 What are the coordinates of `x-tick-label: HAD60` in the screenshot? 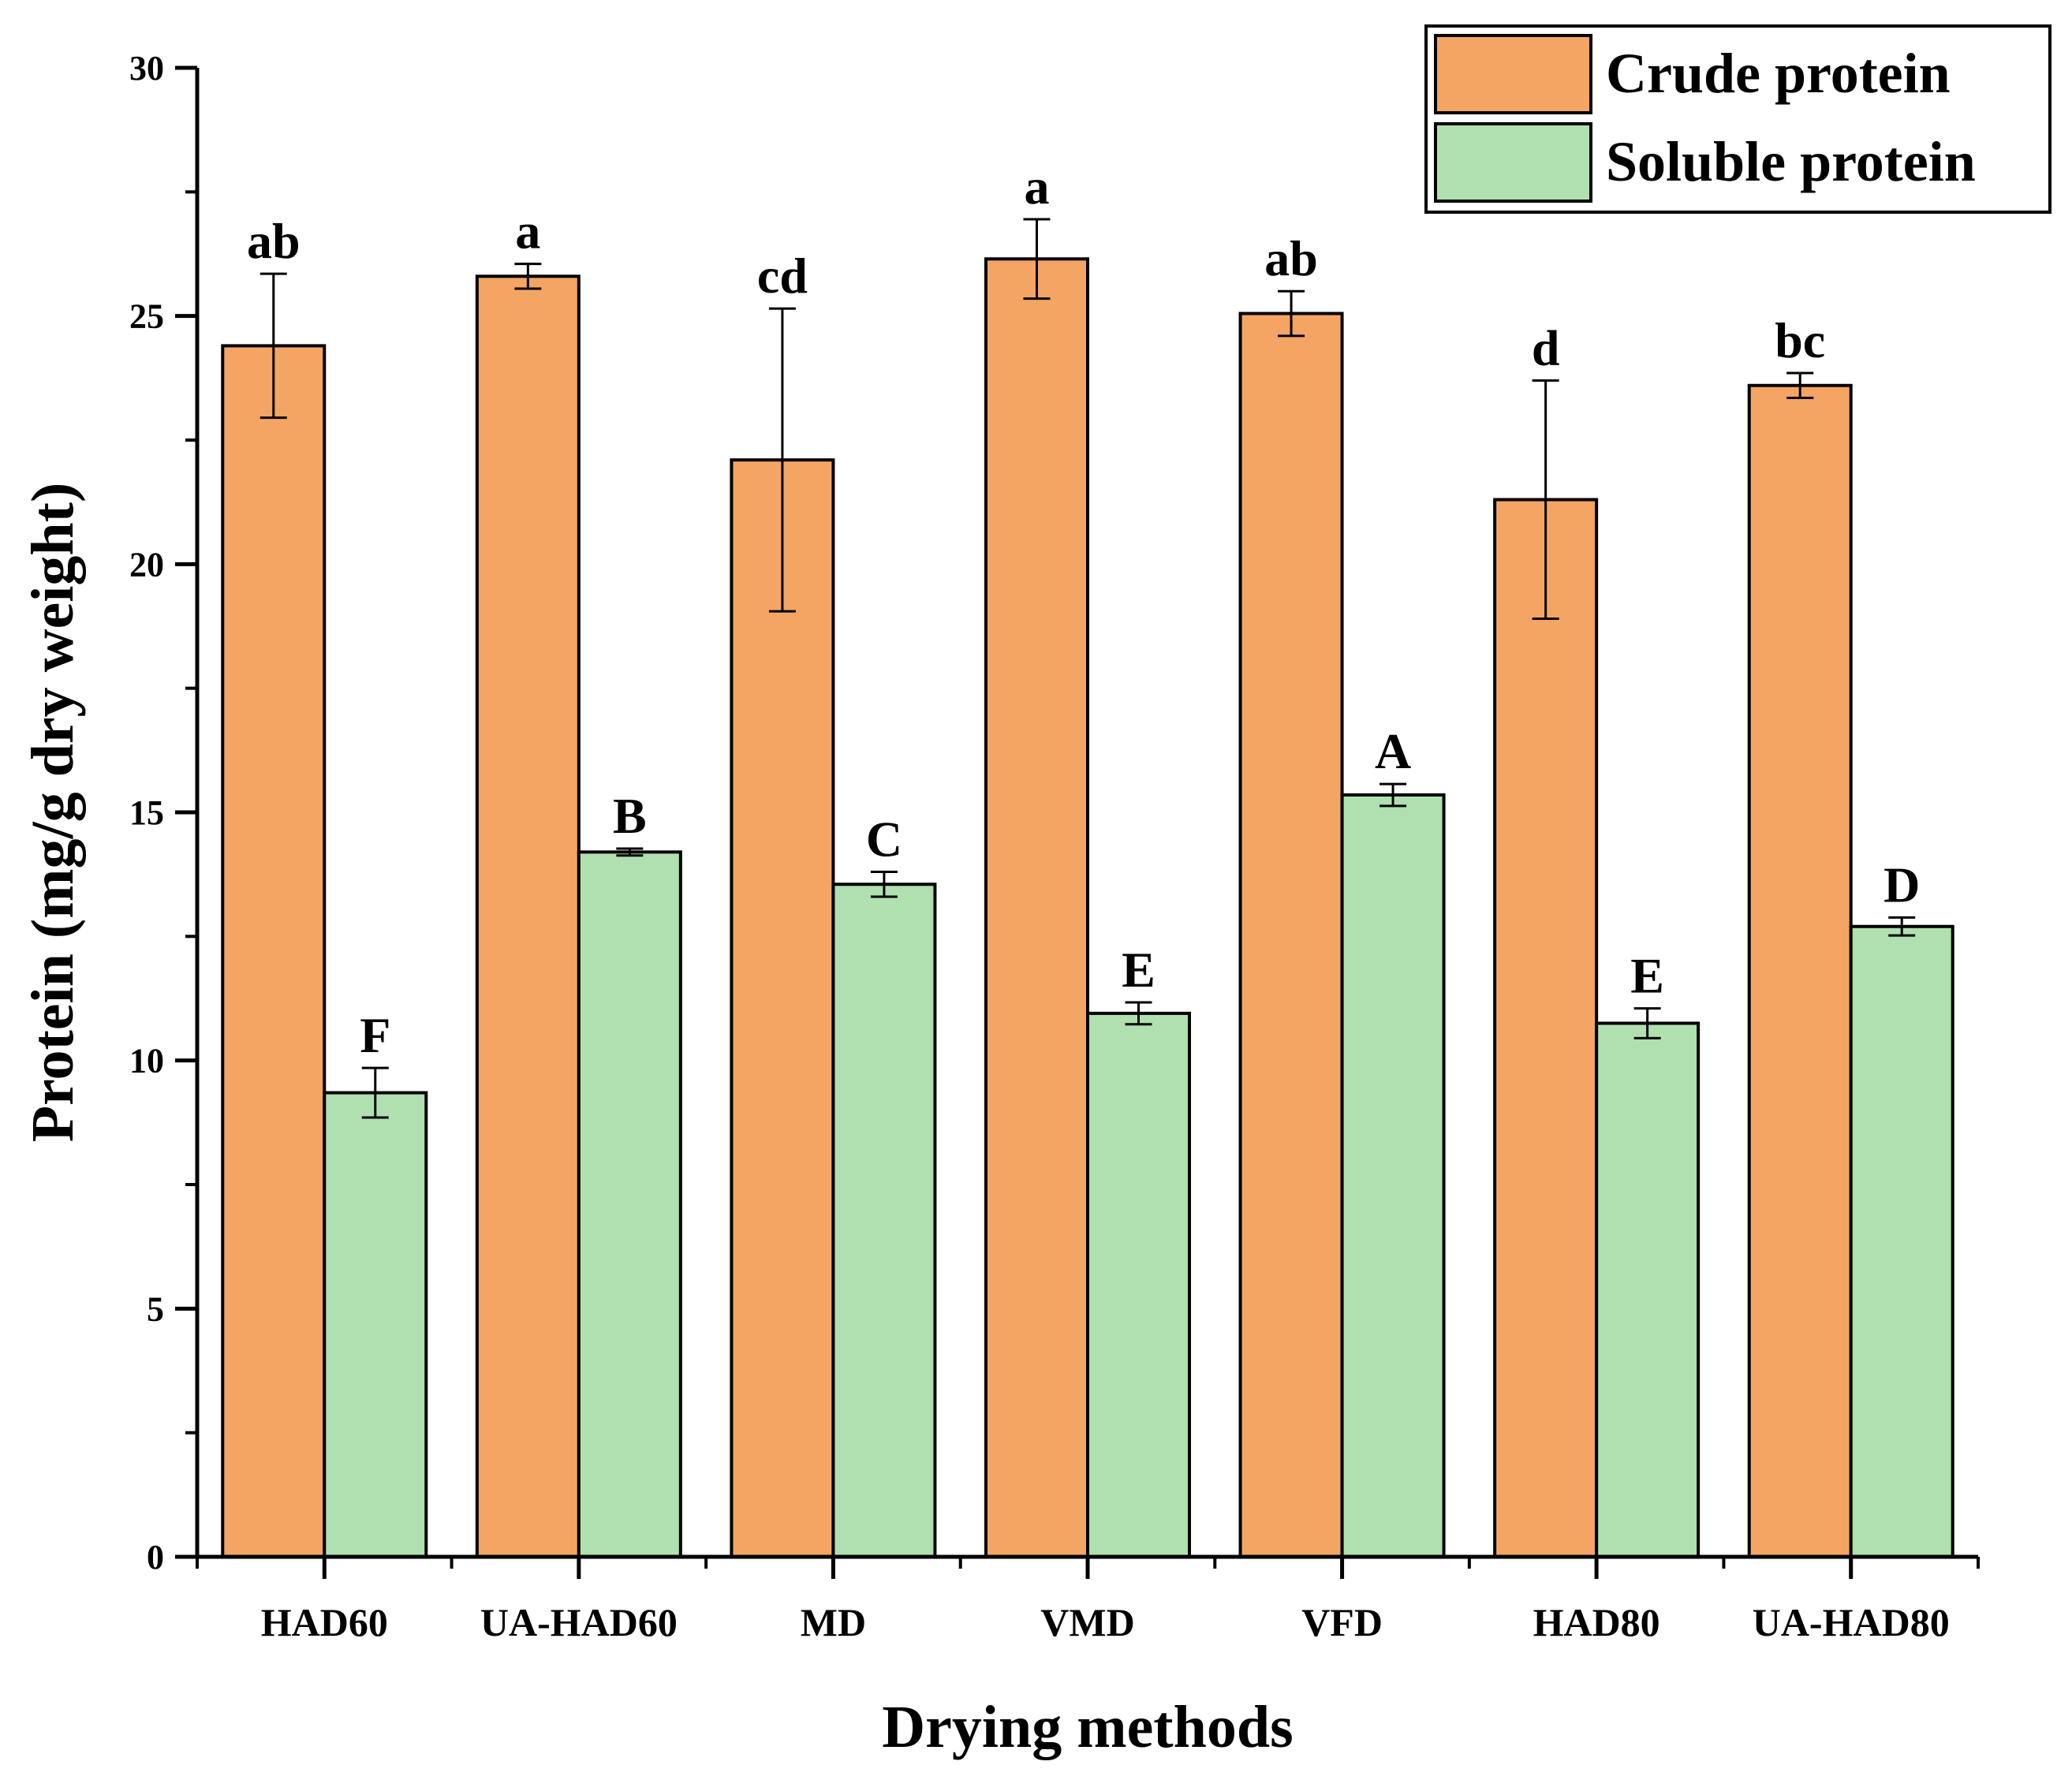 It's located at (324, 1622).